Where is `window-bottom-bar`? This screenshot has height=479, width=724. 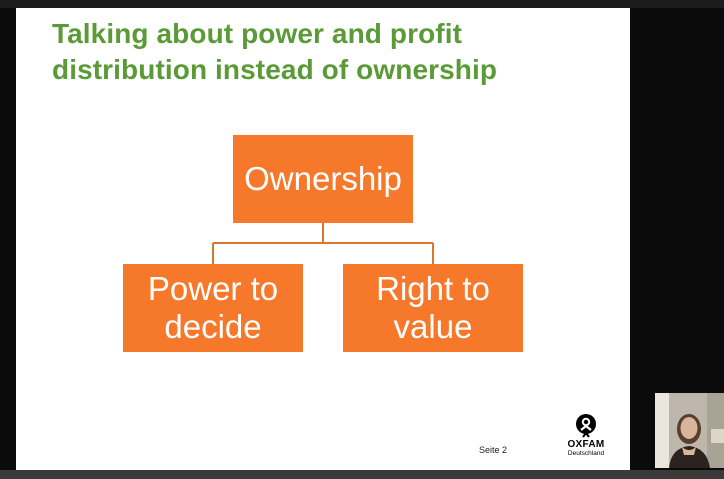 window-bottom-bar is located at coordinates (362, 474).